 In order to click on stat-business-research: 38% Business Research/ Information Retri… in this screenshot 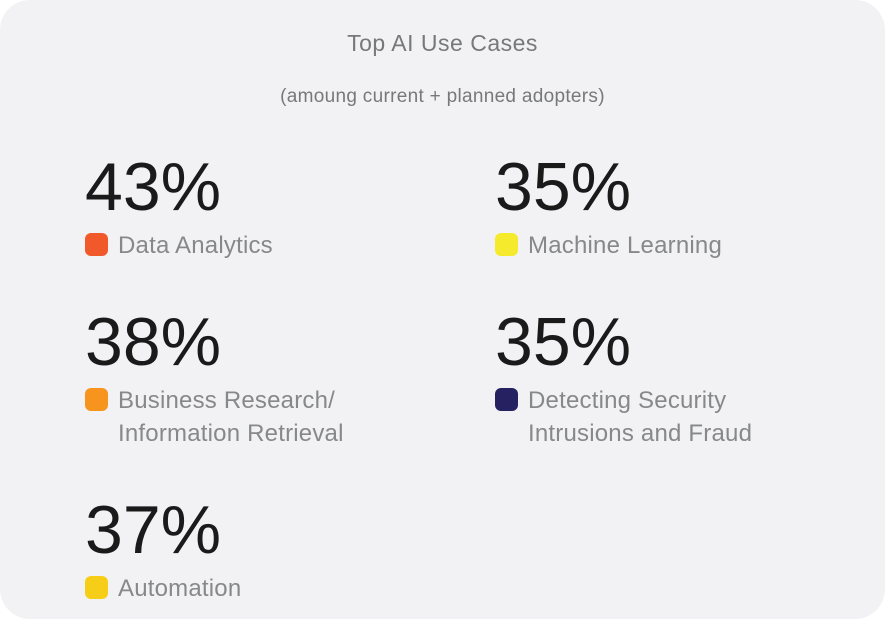, I will do `click(290, 379)`.